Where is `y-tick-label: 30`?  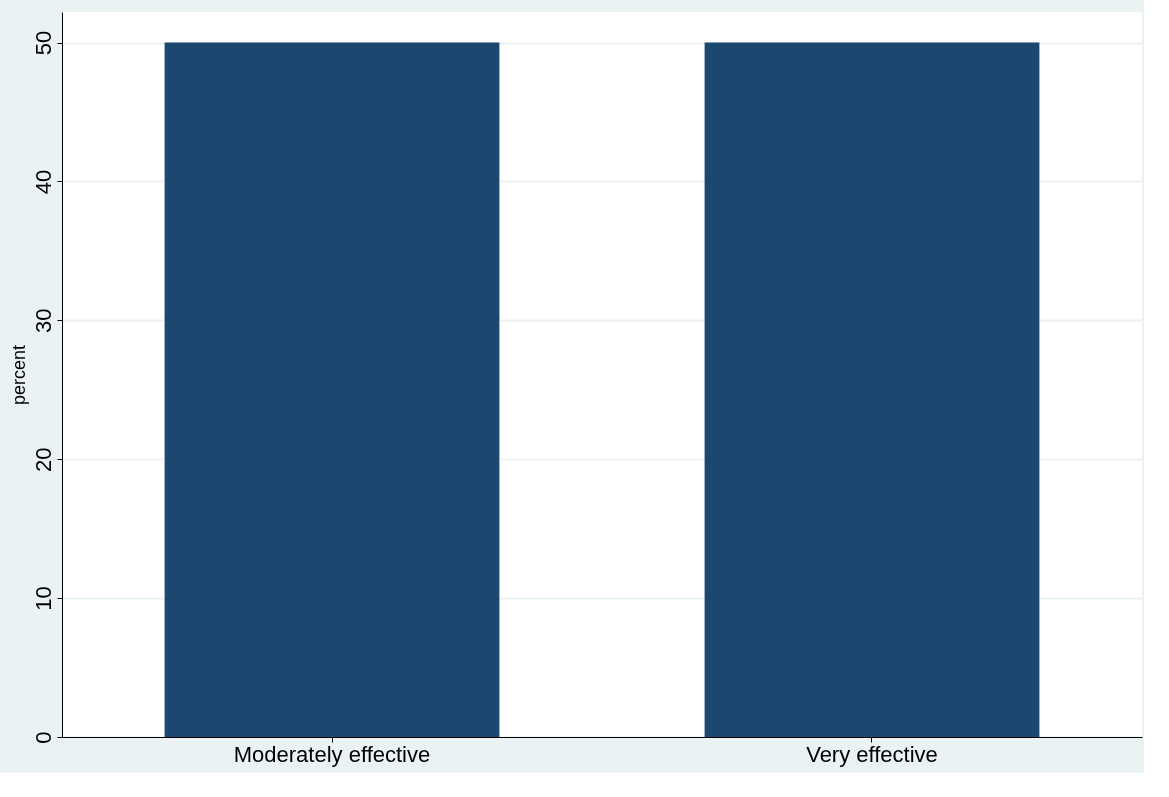 y-tick-label: 30 is located at coordinates (43, 321).